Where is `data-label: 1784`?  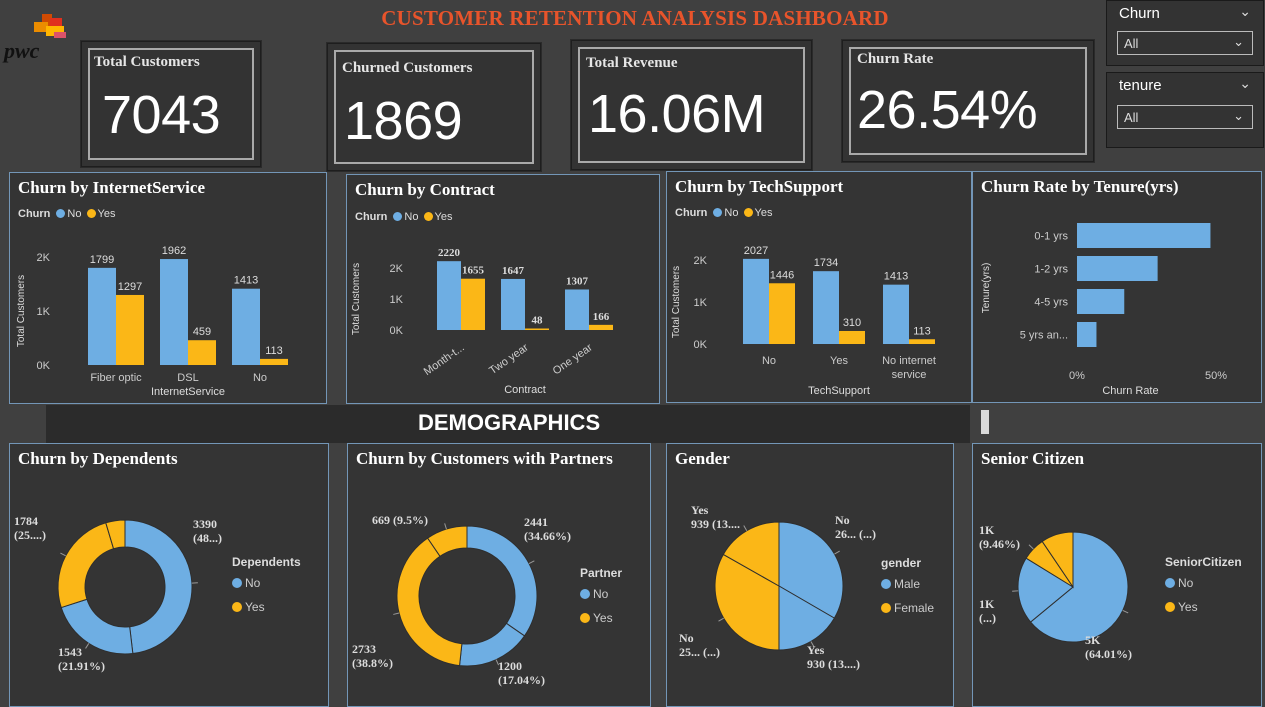 data-label: 1784 is located at coordinates (26, 521).